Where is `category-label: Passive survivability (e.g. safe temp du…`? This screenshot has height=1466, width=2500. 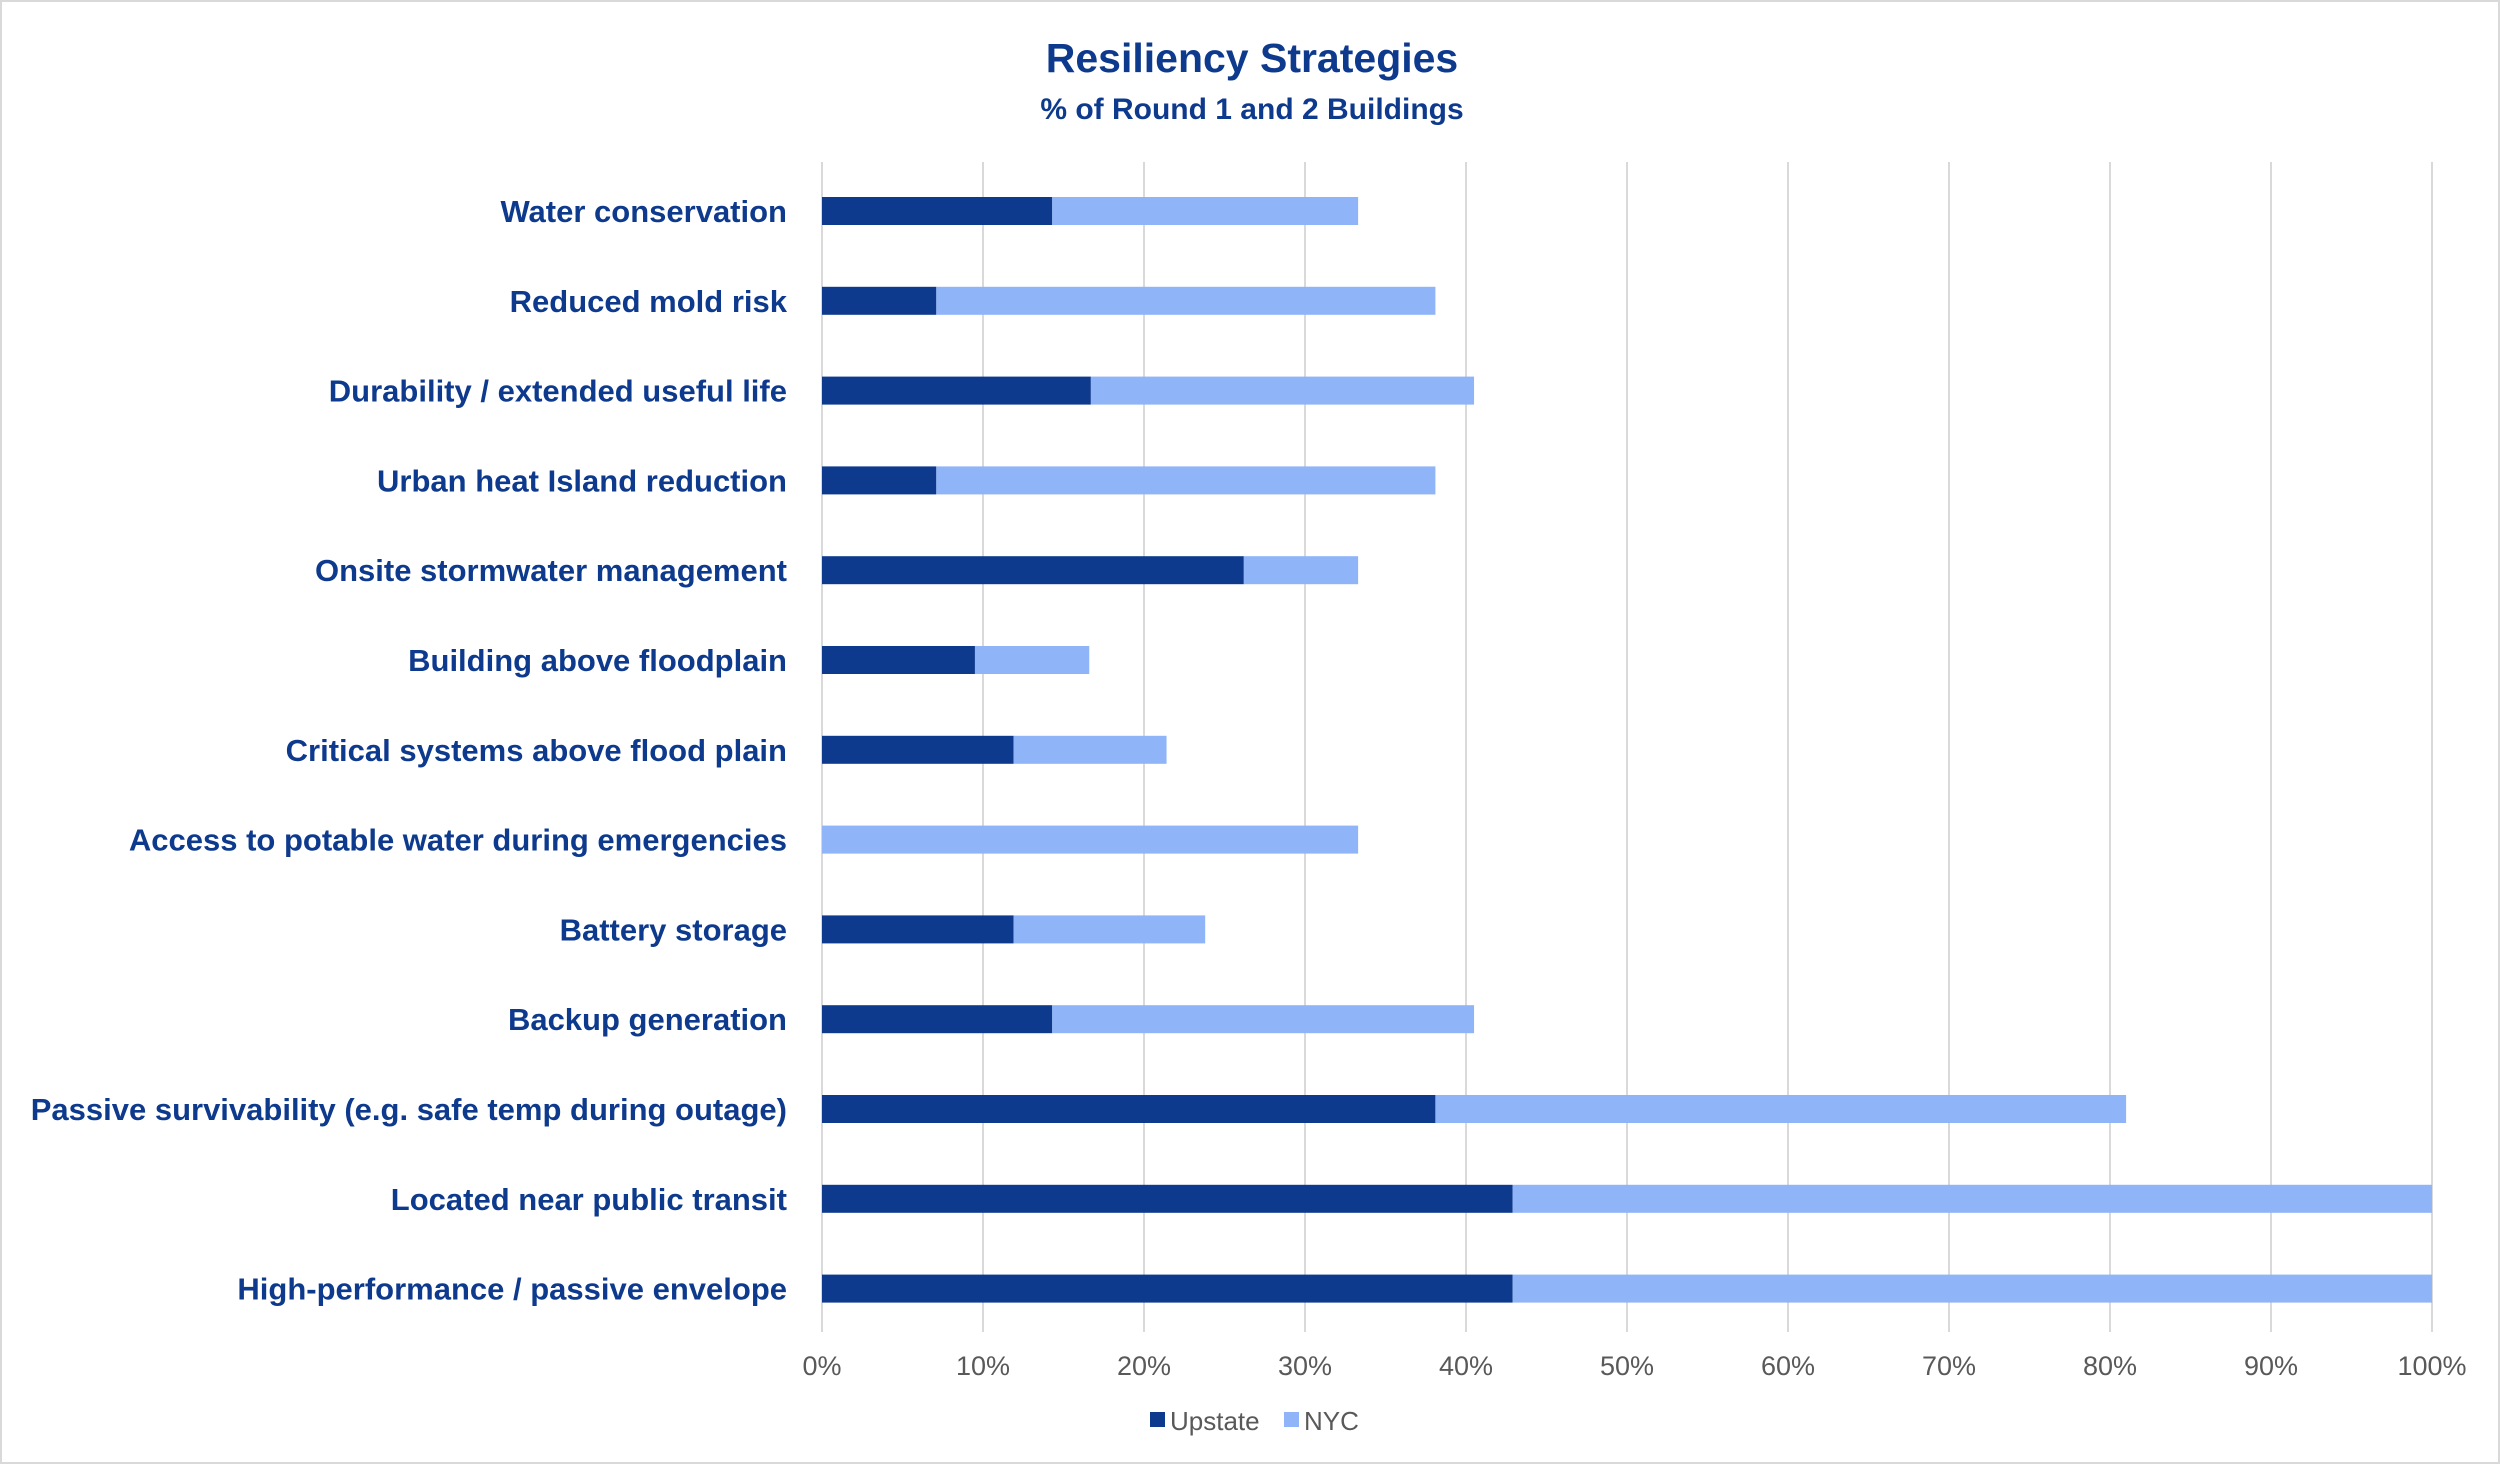 category-label: Passive survivability (e.g. safe temp du… is located at coordinates (409, 1109).